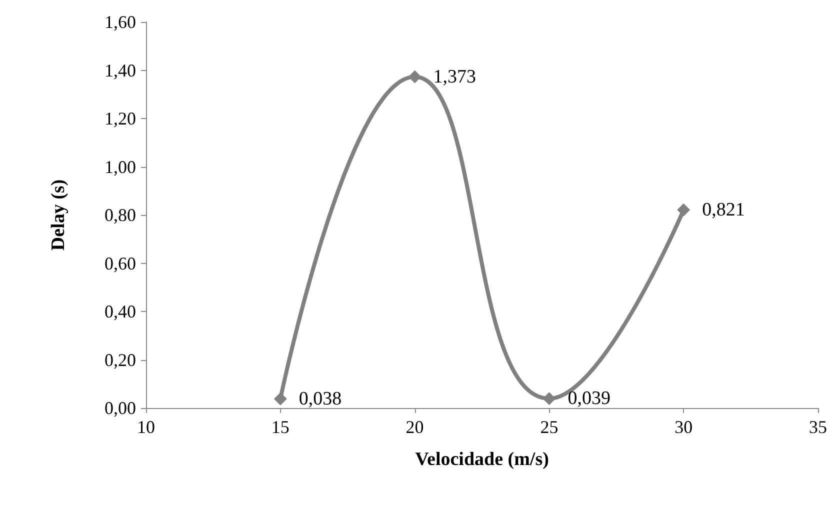 This screenshot has width=830, height=506. What do you see at coordinates (320, 399) in the screenshot?
I see `data-label: 0,038` at bounding box center [320, 399].